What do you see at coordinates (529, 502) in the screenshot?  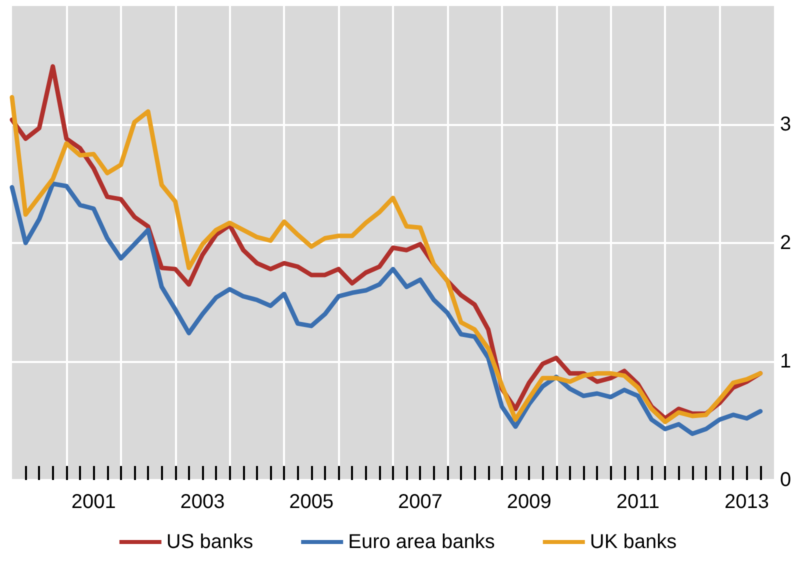 I see `x-tick-label: 2009` at bounding box center [529, 502].